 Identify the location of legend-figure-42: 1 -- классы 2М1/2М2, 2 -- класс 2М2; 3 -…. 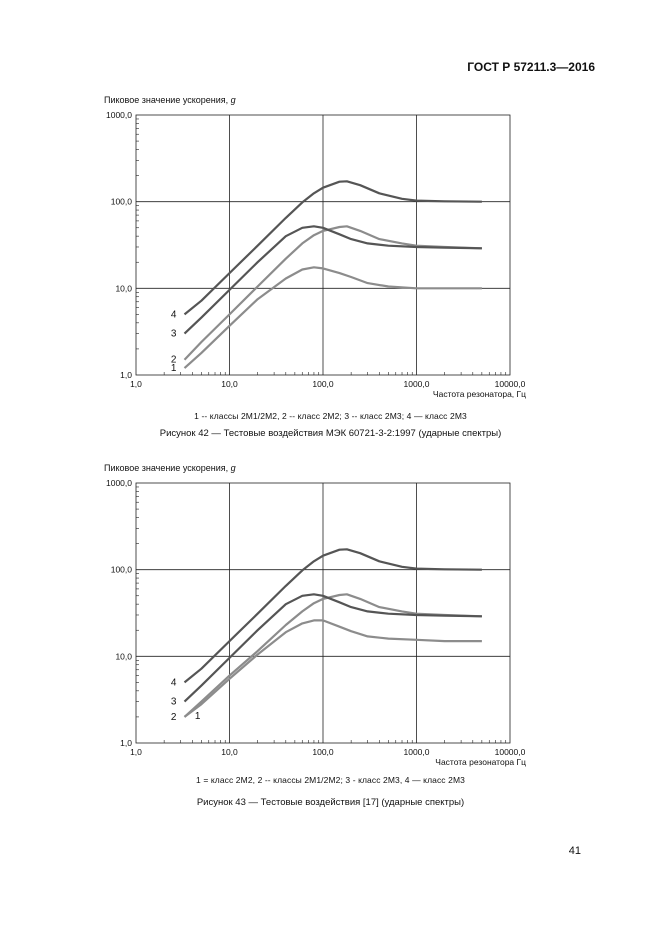
(330, 416).